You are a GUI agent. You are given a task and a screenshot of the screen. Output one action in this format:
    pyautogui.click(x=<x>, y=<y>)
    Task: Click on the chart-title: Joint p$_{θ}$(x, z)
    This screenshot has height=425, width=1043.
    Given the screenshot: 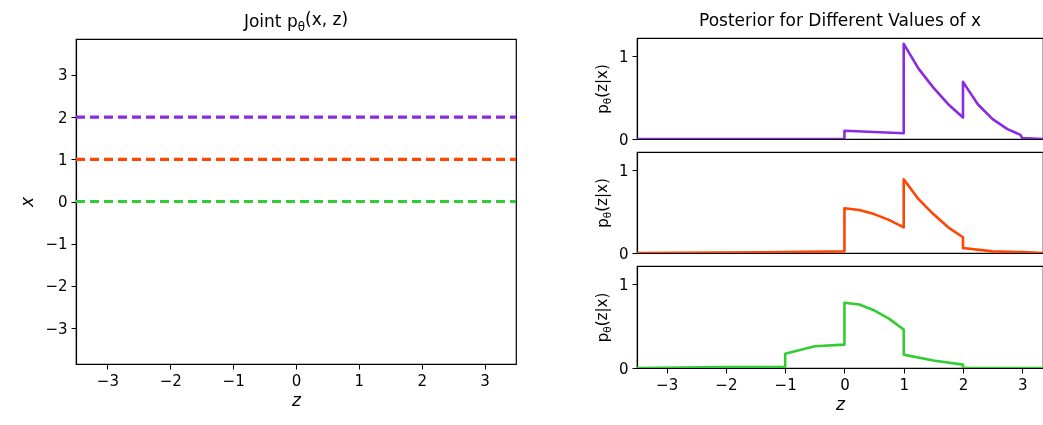 What is the action you would take?
    pyautogui.click(x=295, y=21)
    